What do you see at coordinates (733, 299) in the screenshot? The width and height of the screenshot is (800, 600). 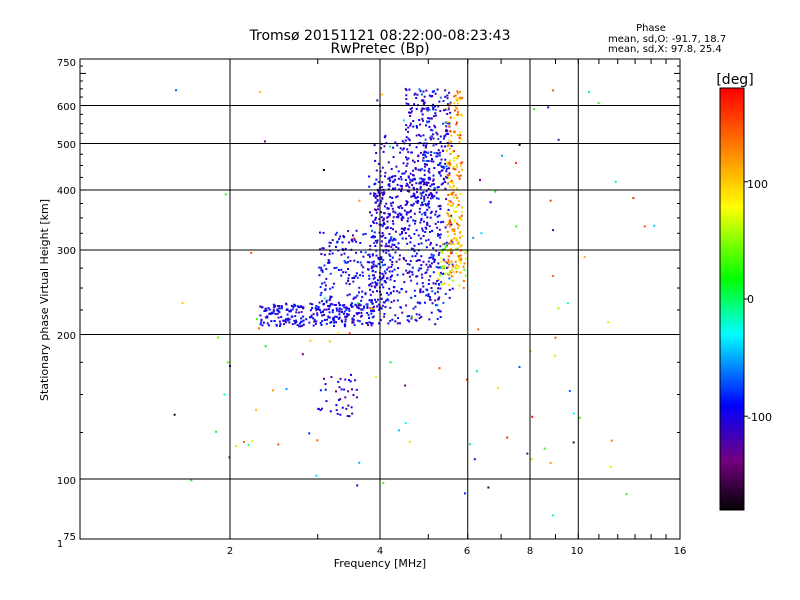 I see `colorbar` at bounding box center [733, 299].